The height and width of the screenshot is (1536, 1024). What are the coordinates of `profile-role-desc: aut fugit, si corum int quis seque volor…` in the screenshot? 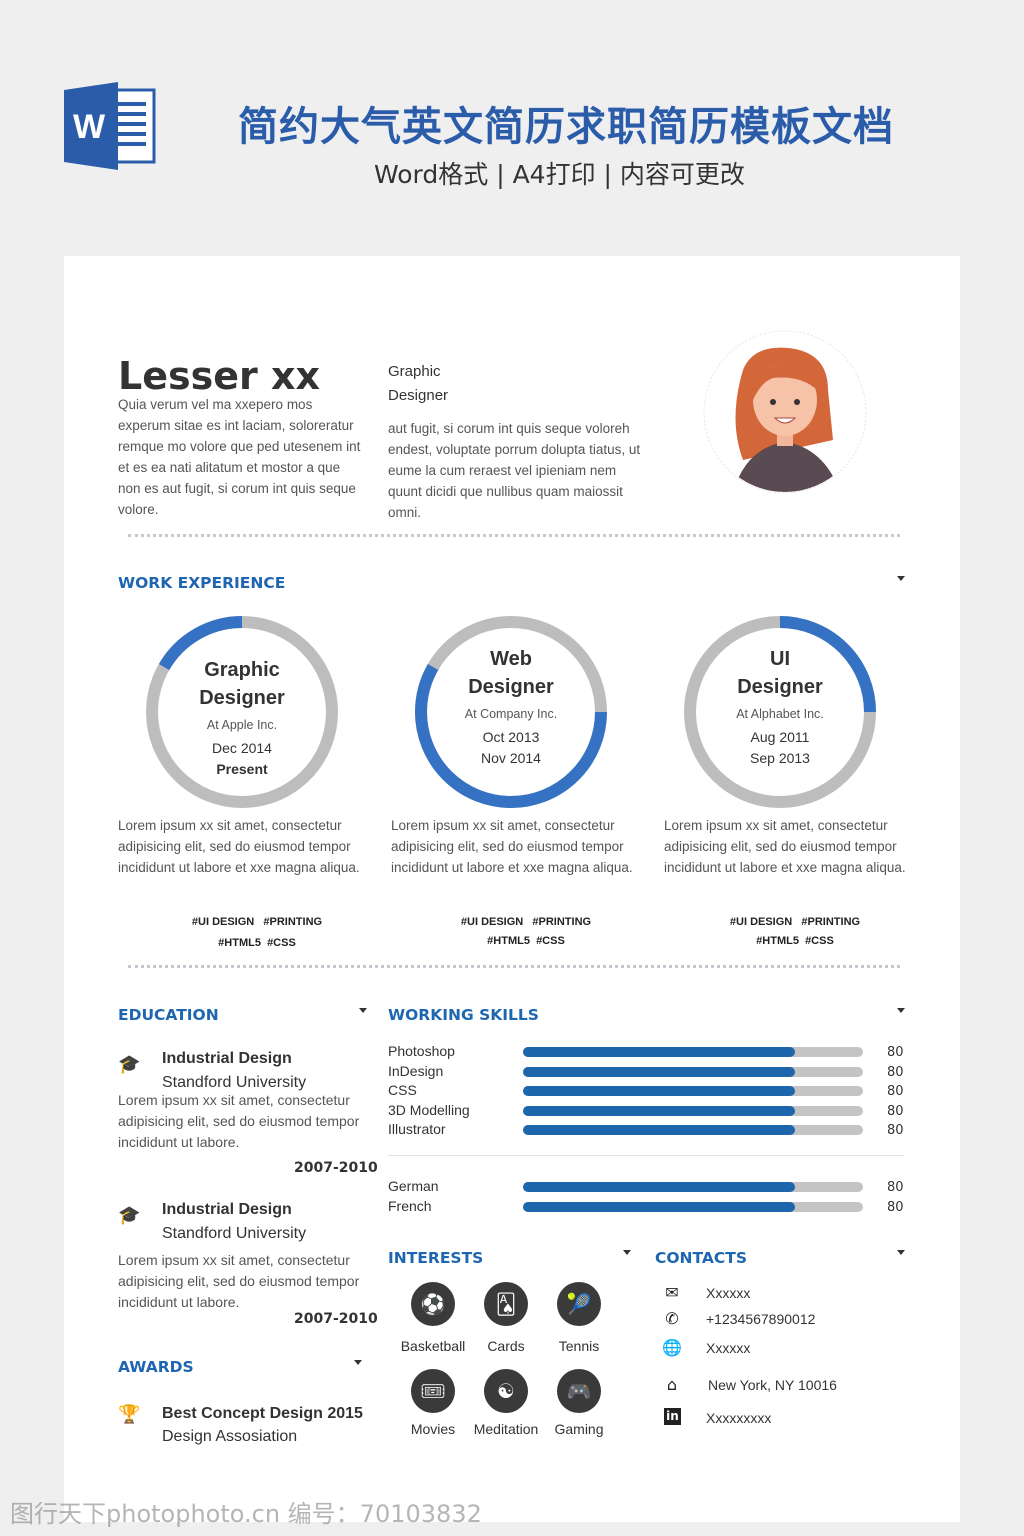 It's located at (514, 470).